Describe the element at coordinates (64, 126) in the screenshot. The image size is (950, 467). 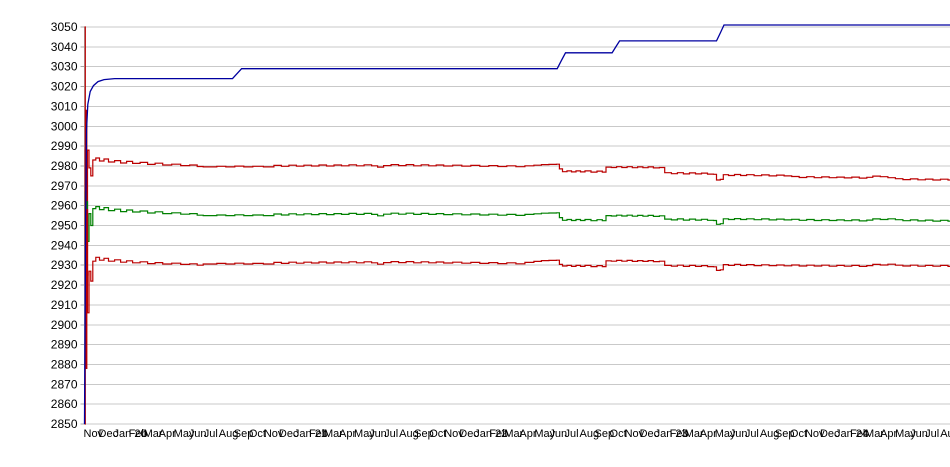
I see `y-tick-label: 3000` at that location.